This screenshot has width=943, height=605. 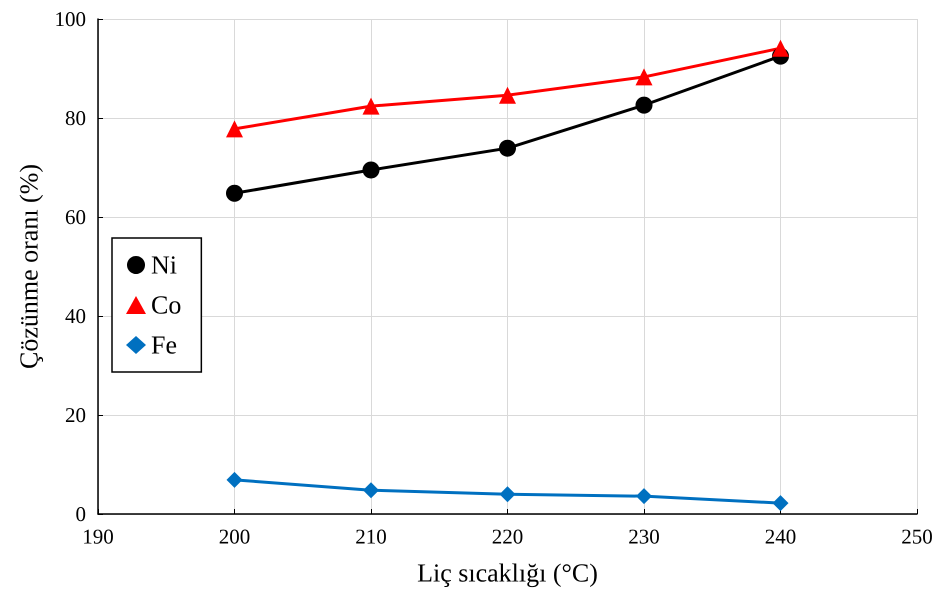 What do you see at coordinates (234, 536) in the screenshot?
I see `x-tick-label: 200` at bounding box center [234, 536].